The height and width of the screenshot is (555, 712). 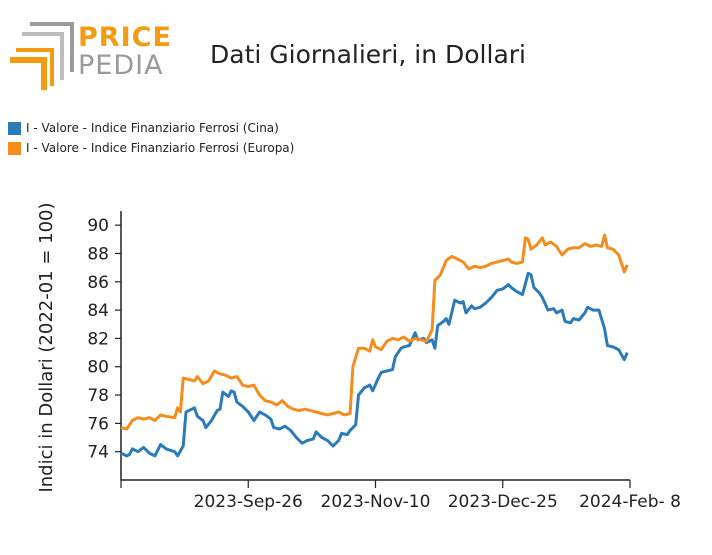 What do you see at coordinates (14, 148) in the screenshot?
I see `legend-swatch-europa` at bounding box center [14, 148].